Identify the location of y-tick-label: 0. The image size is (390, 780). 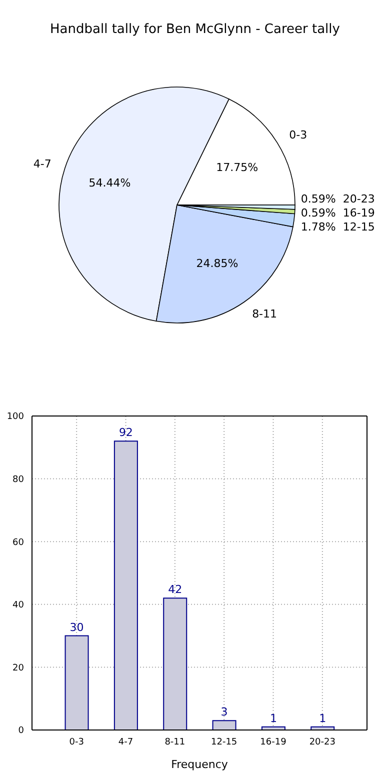
(21, 731).